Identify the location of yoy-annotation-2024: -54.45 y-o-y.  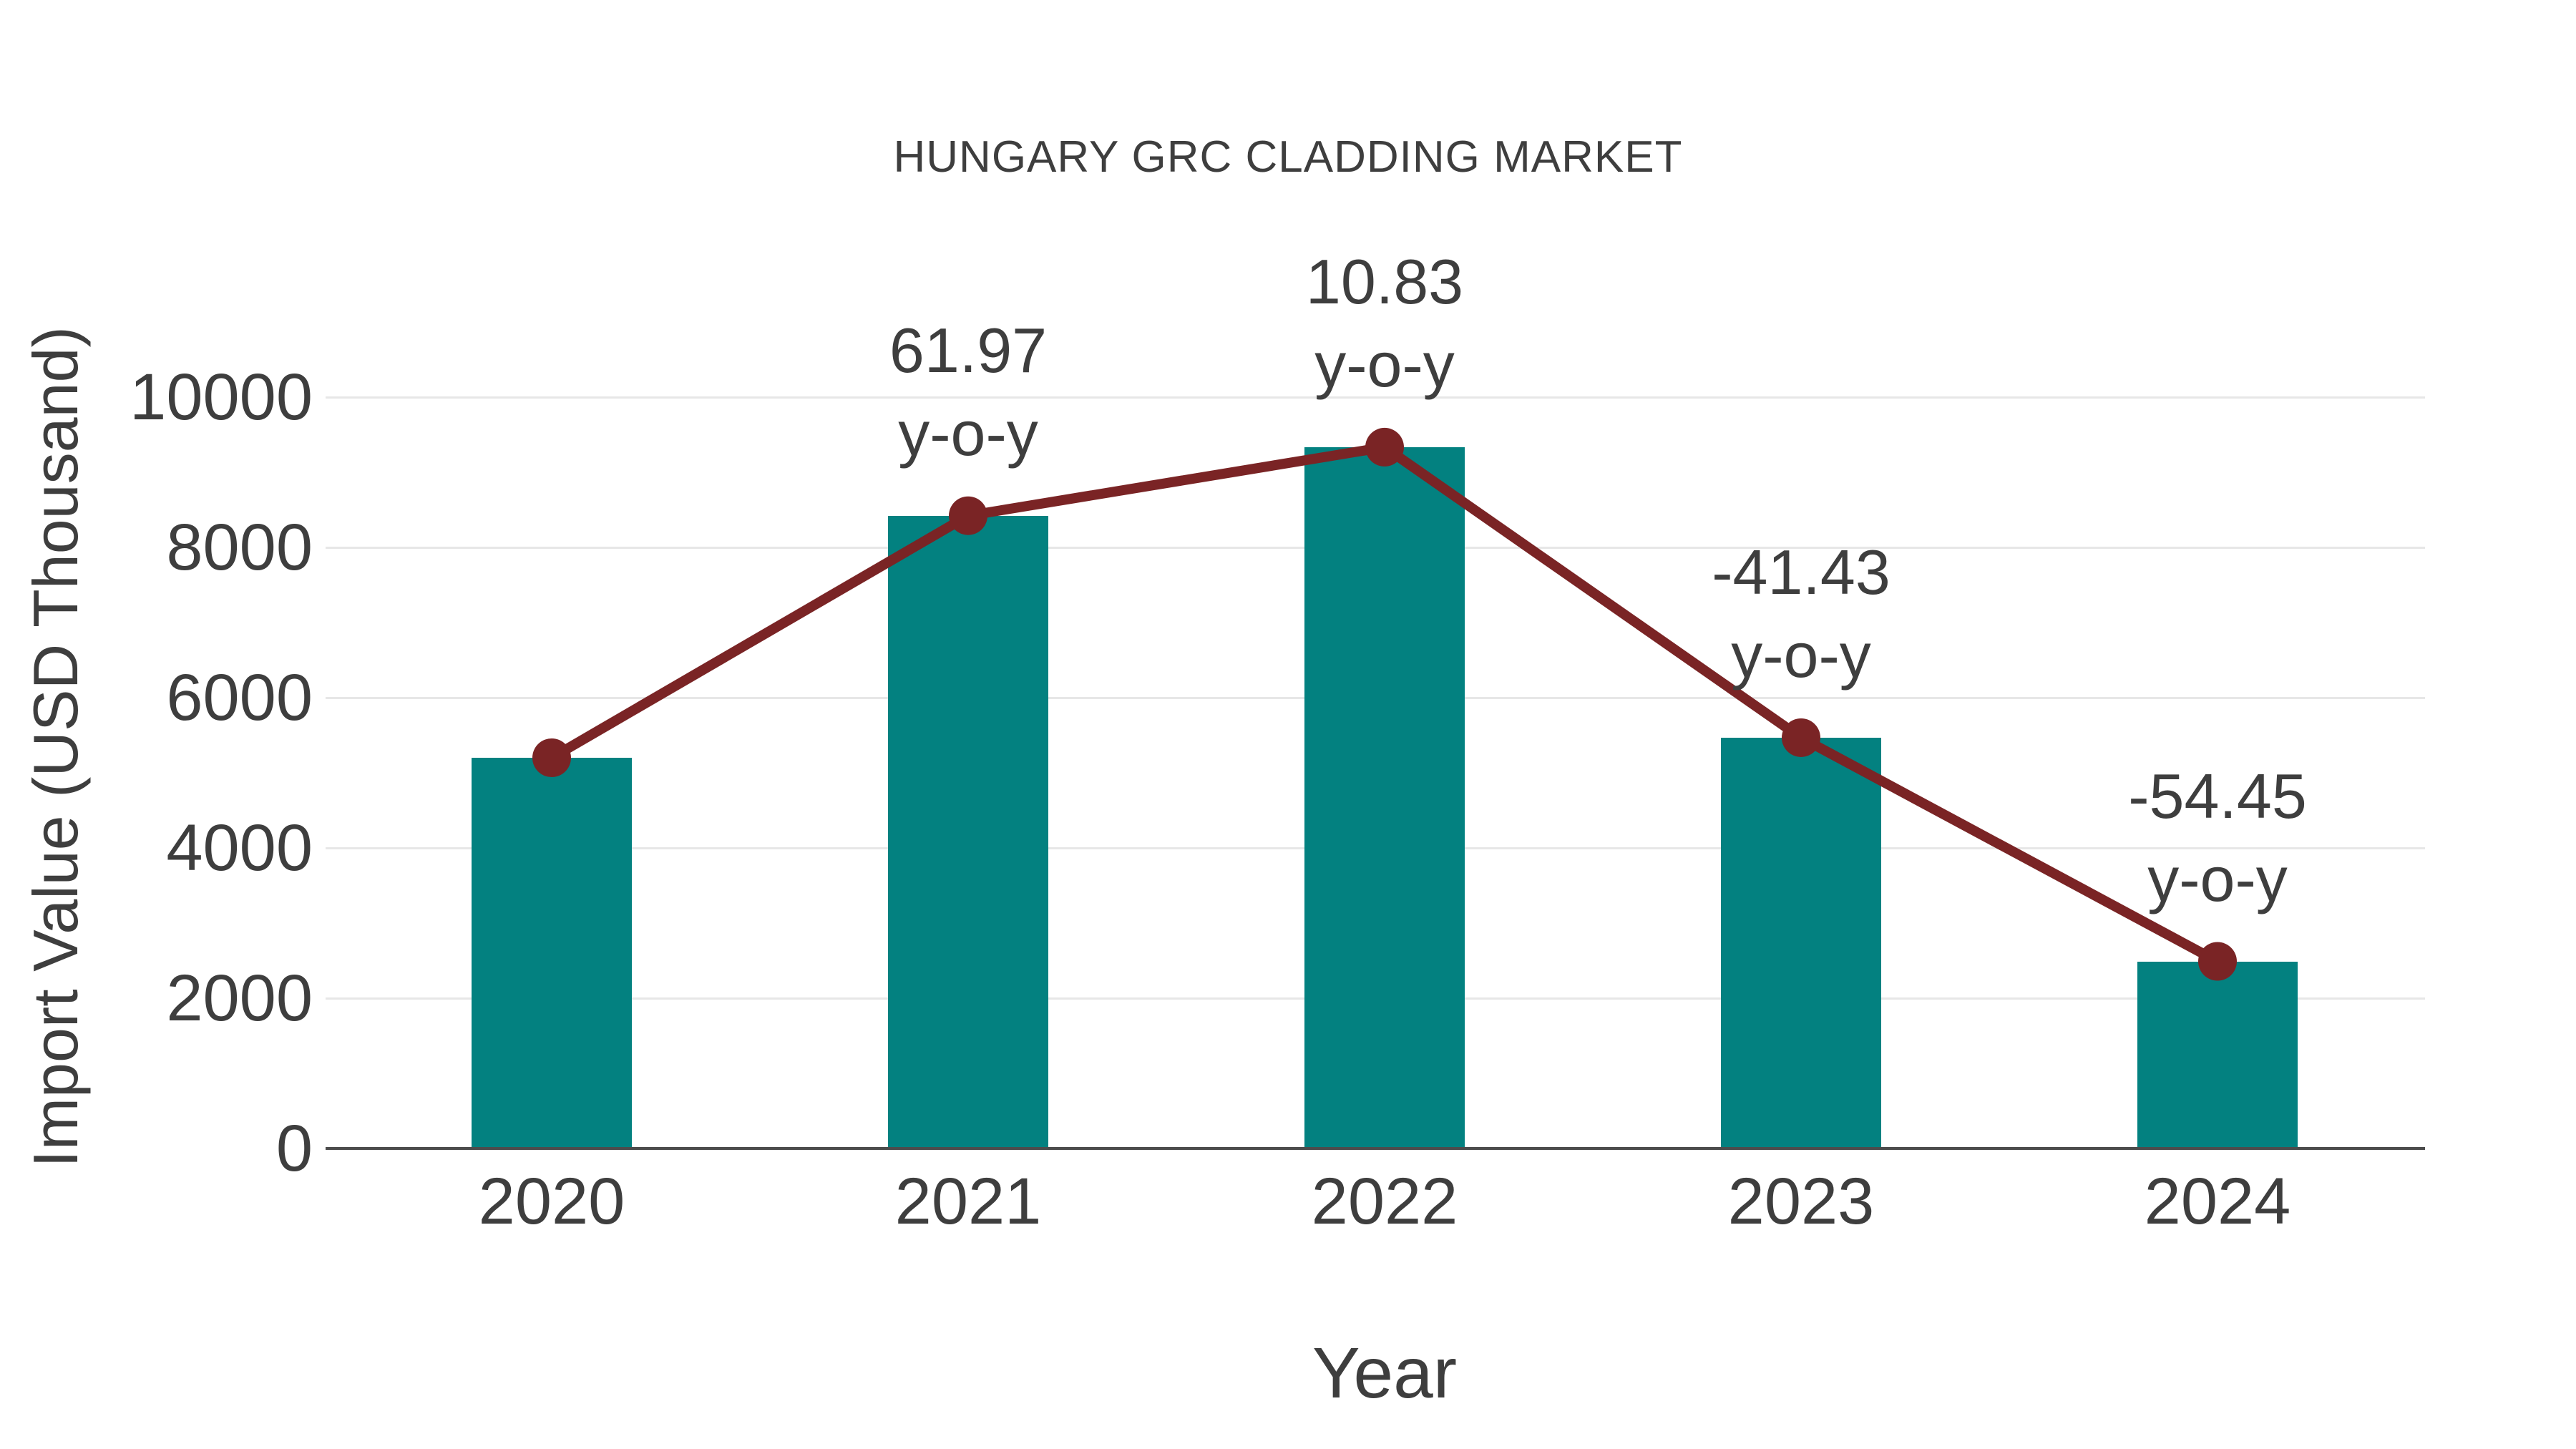
(2217, 838).